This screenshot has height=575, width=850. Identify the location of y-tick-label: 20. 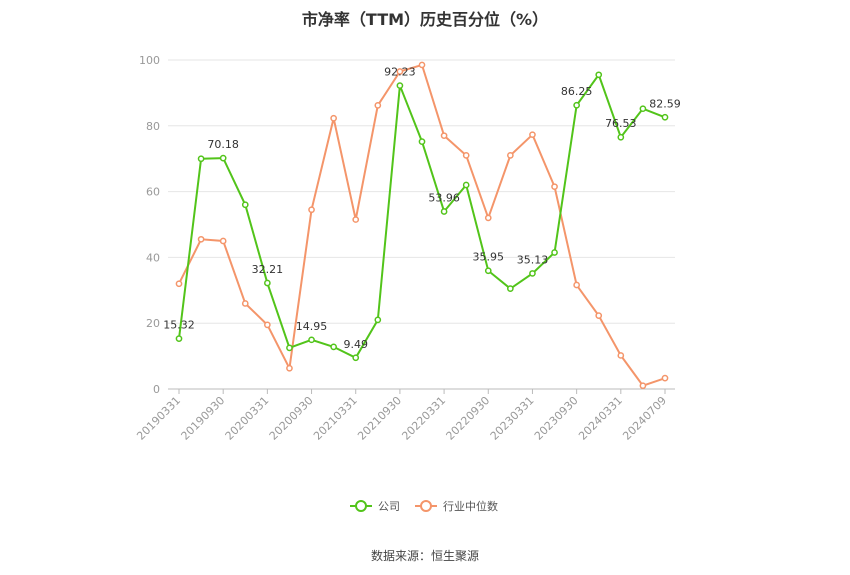
(153, 323).